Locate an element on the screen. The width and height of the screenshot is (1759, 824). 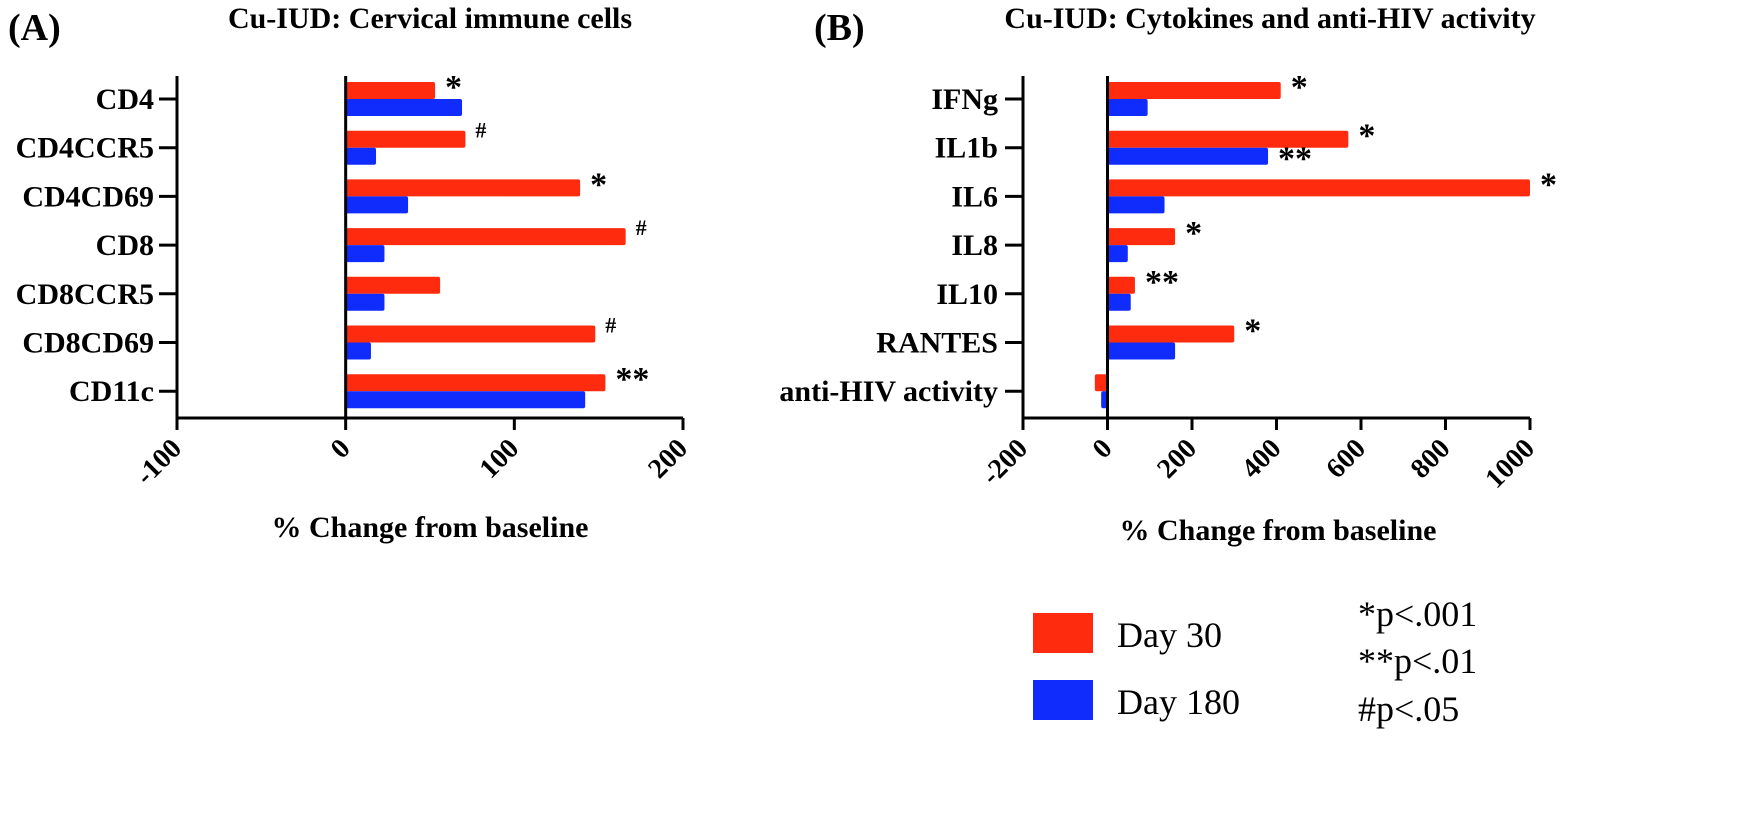
category-label: CD8 is located at coordinates (125, 245).